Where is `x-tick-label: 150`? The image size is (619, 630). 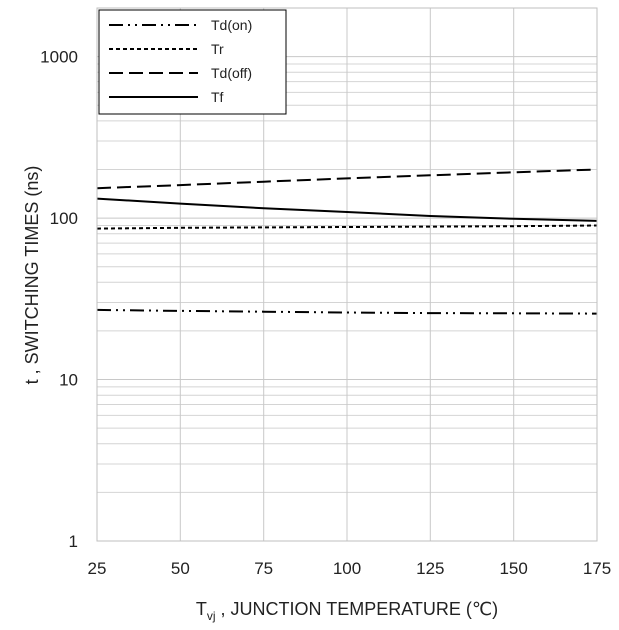
x-tick-label: 150 is located at coordinates (513, 568).